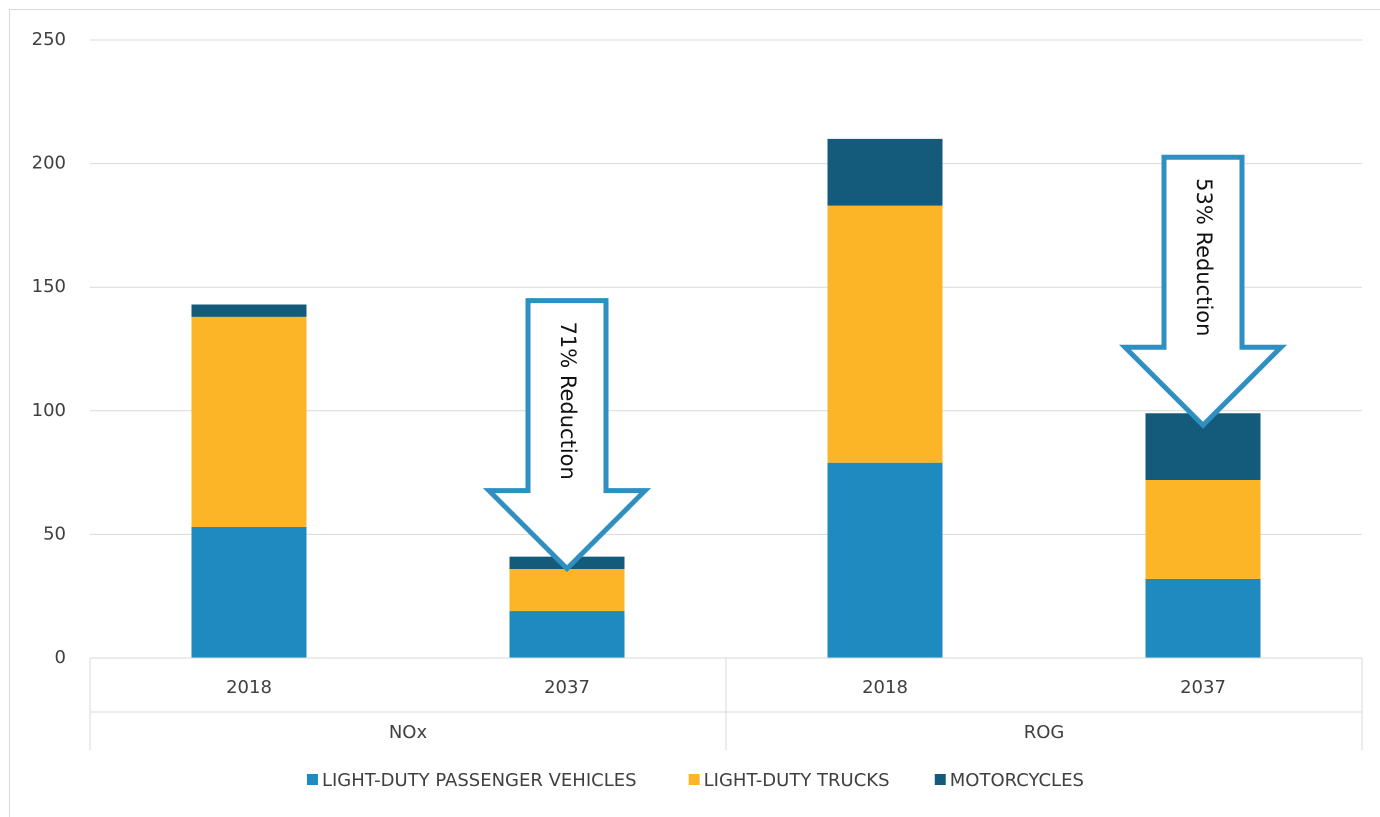 Image resolution: width=1380 pixels, height=817 pixels. Describe the element at coordinates (49, 410) in the screenshot. I see `y-tick-label: 100` at that location.